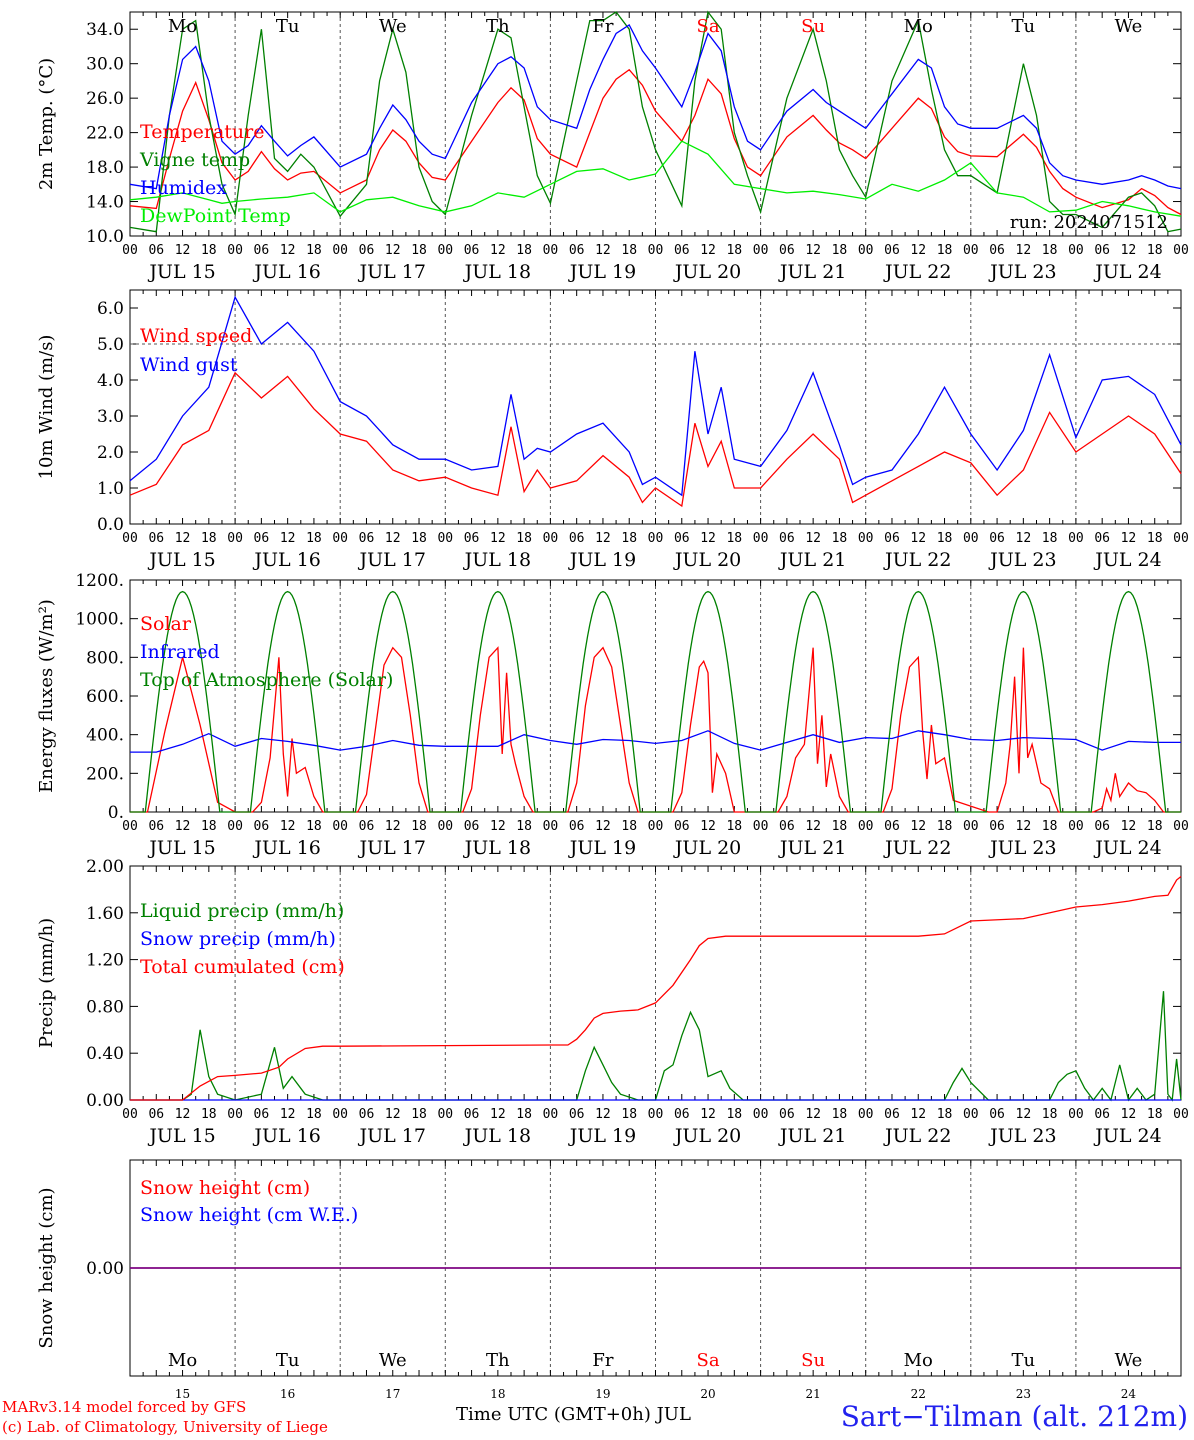 The width and height of the screenshot is (1194, 1440). Describe the element at coordinates (238, 939) in the screenshot. I see `legend-entry: Snow precip (mm/h)` at that location.